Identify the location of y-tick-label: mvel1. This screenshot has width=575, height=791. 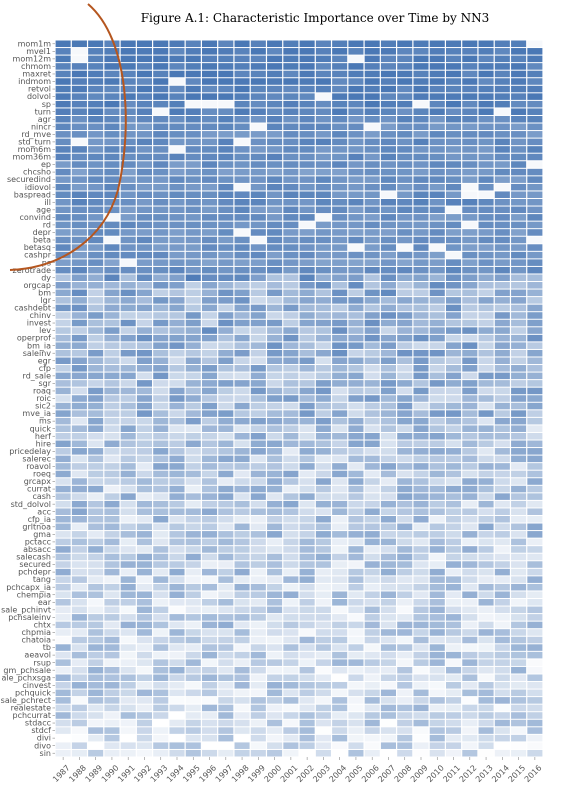
(38, 51).